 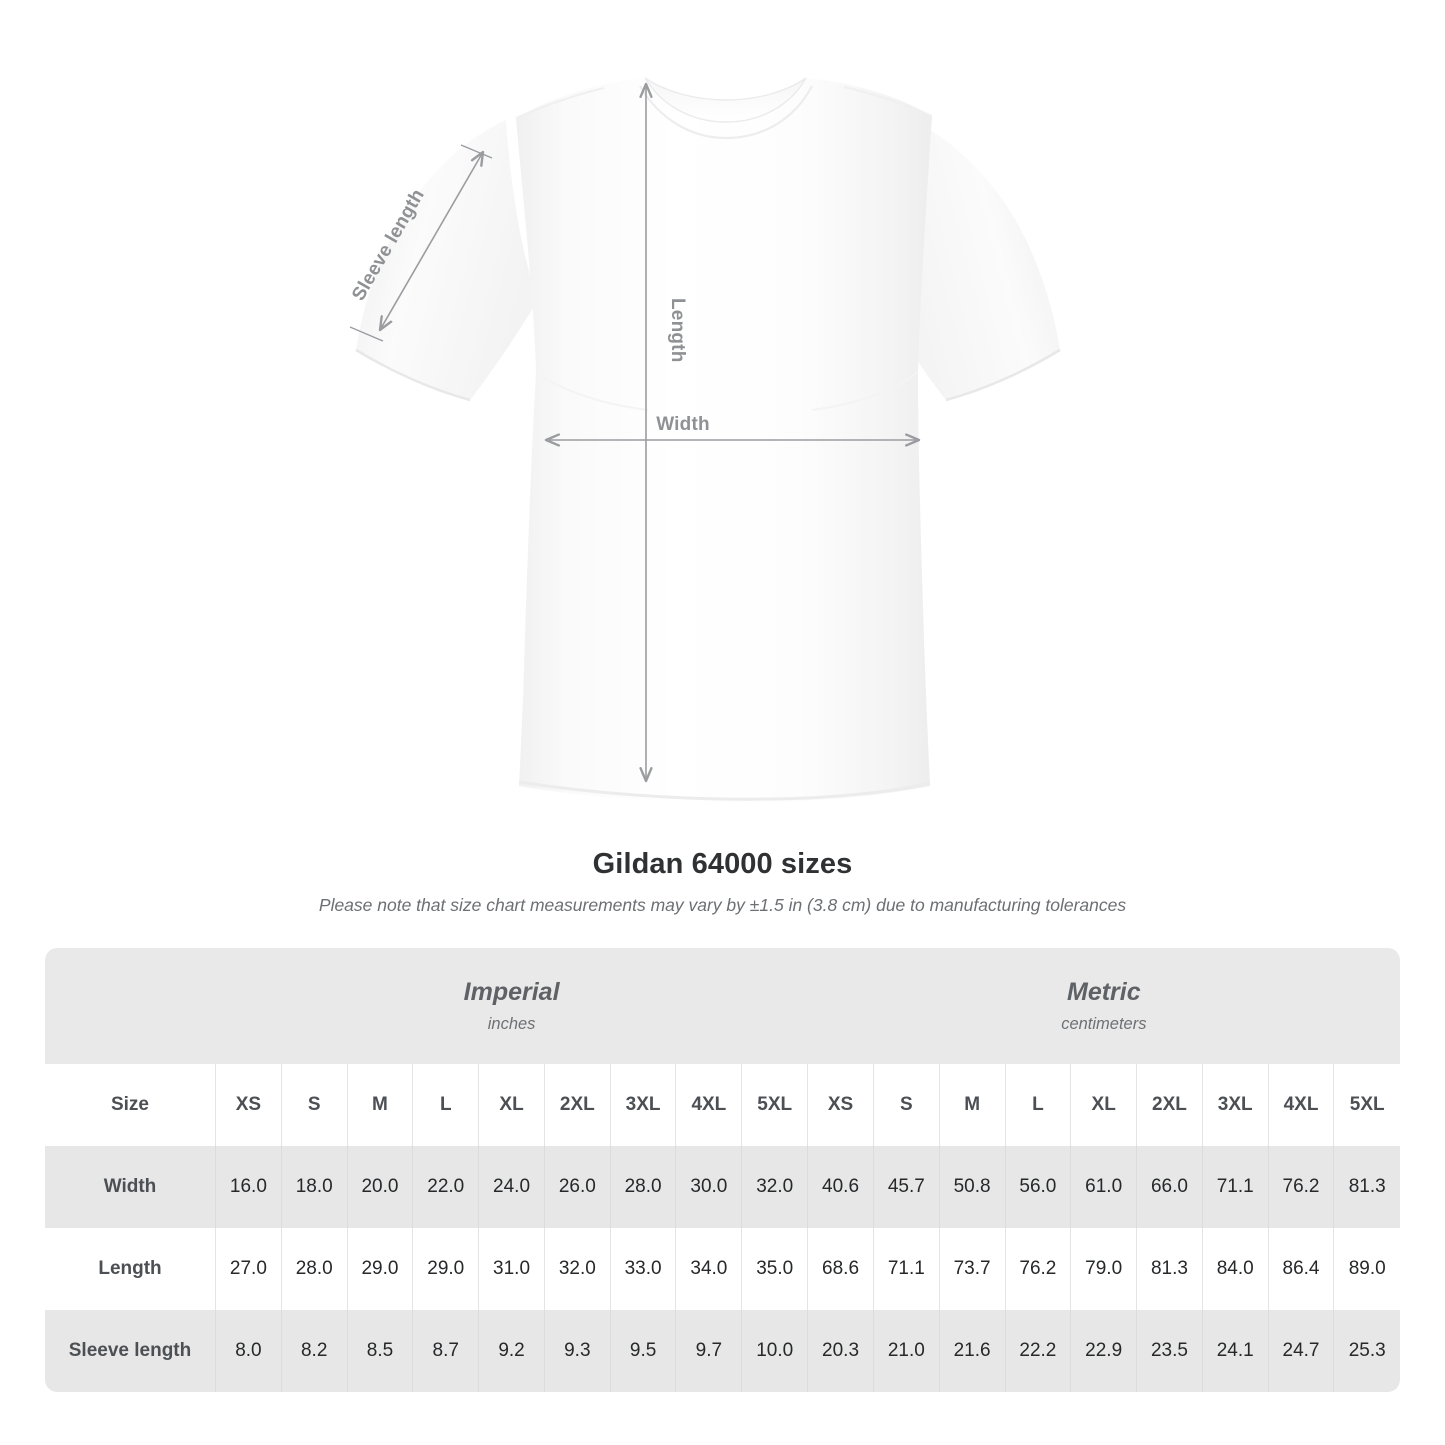 I want to click on measurement-system-header: Imperial inches, so click(x=511, y=1006).